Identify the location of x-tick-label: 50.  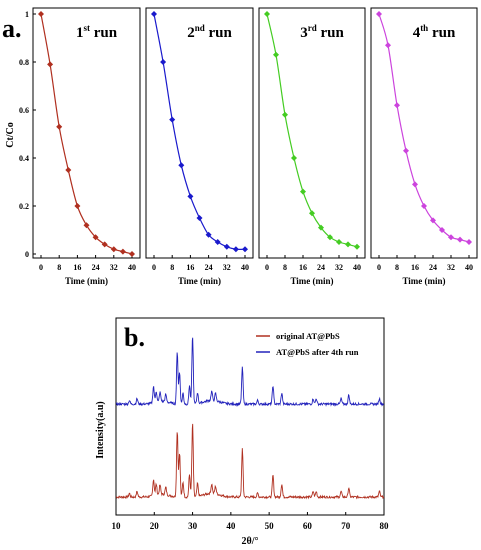
(270, 526).